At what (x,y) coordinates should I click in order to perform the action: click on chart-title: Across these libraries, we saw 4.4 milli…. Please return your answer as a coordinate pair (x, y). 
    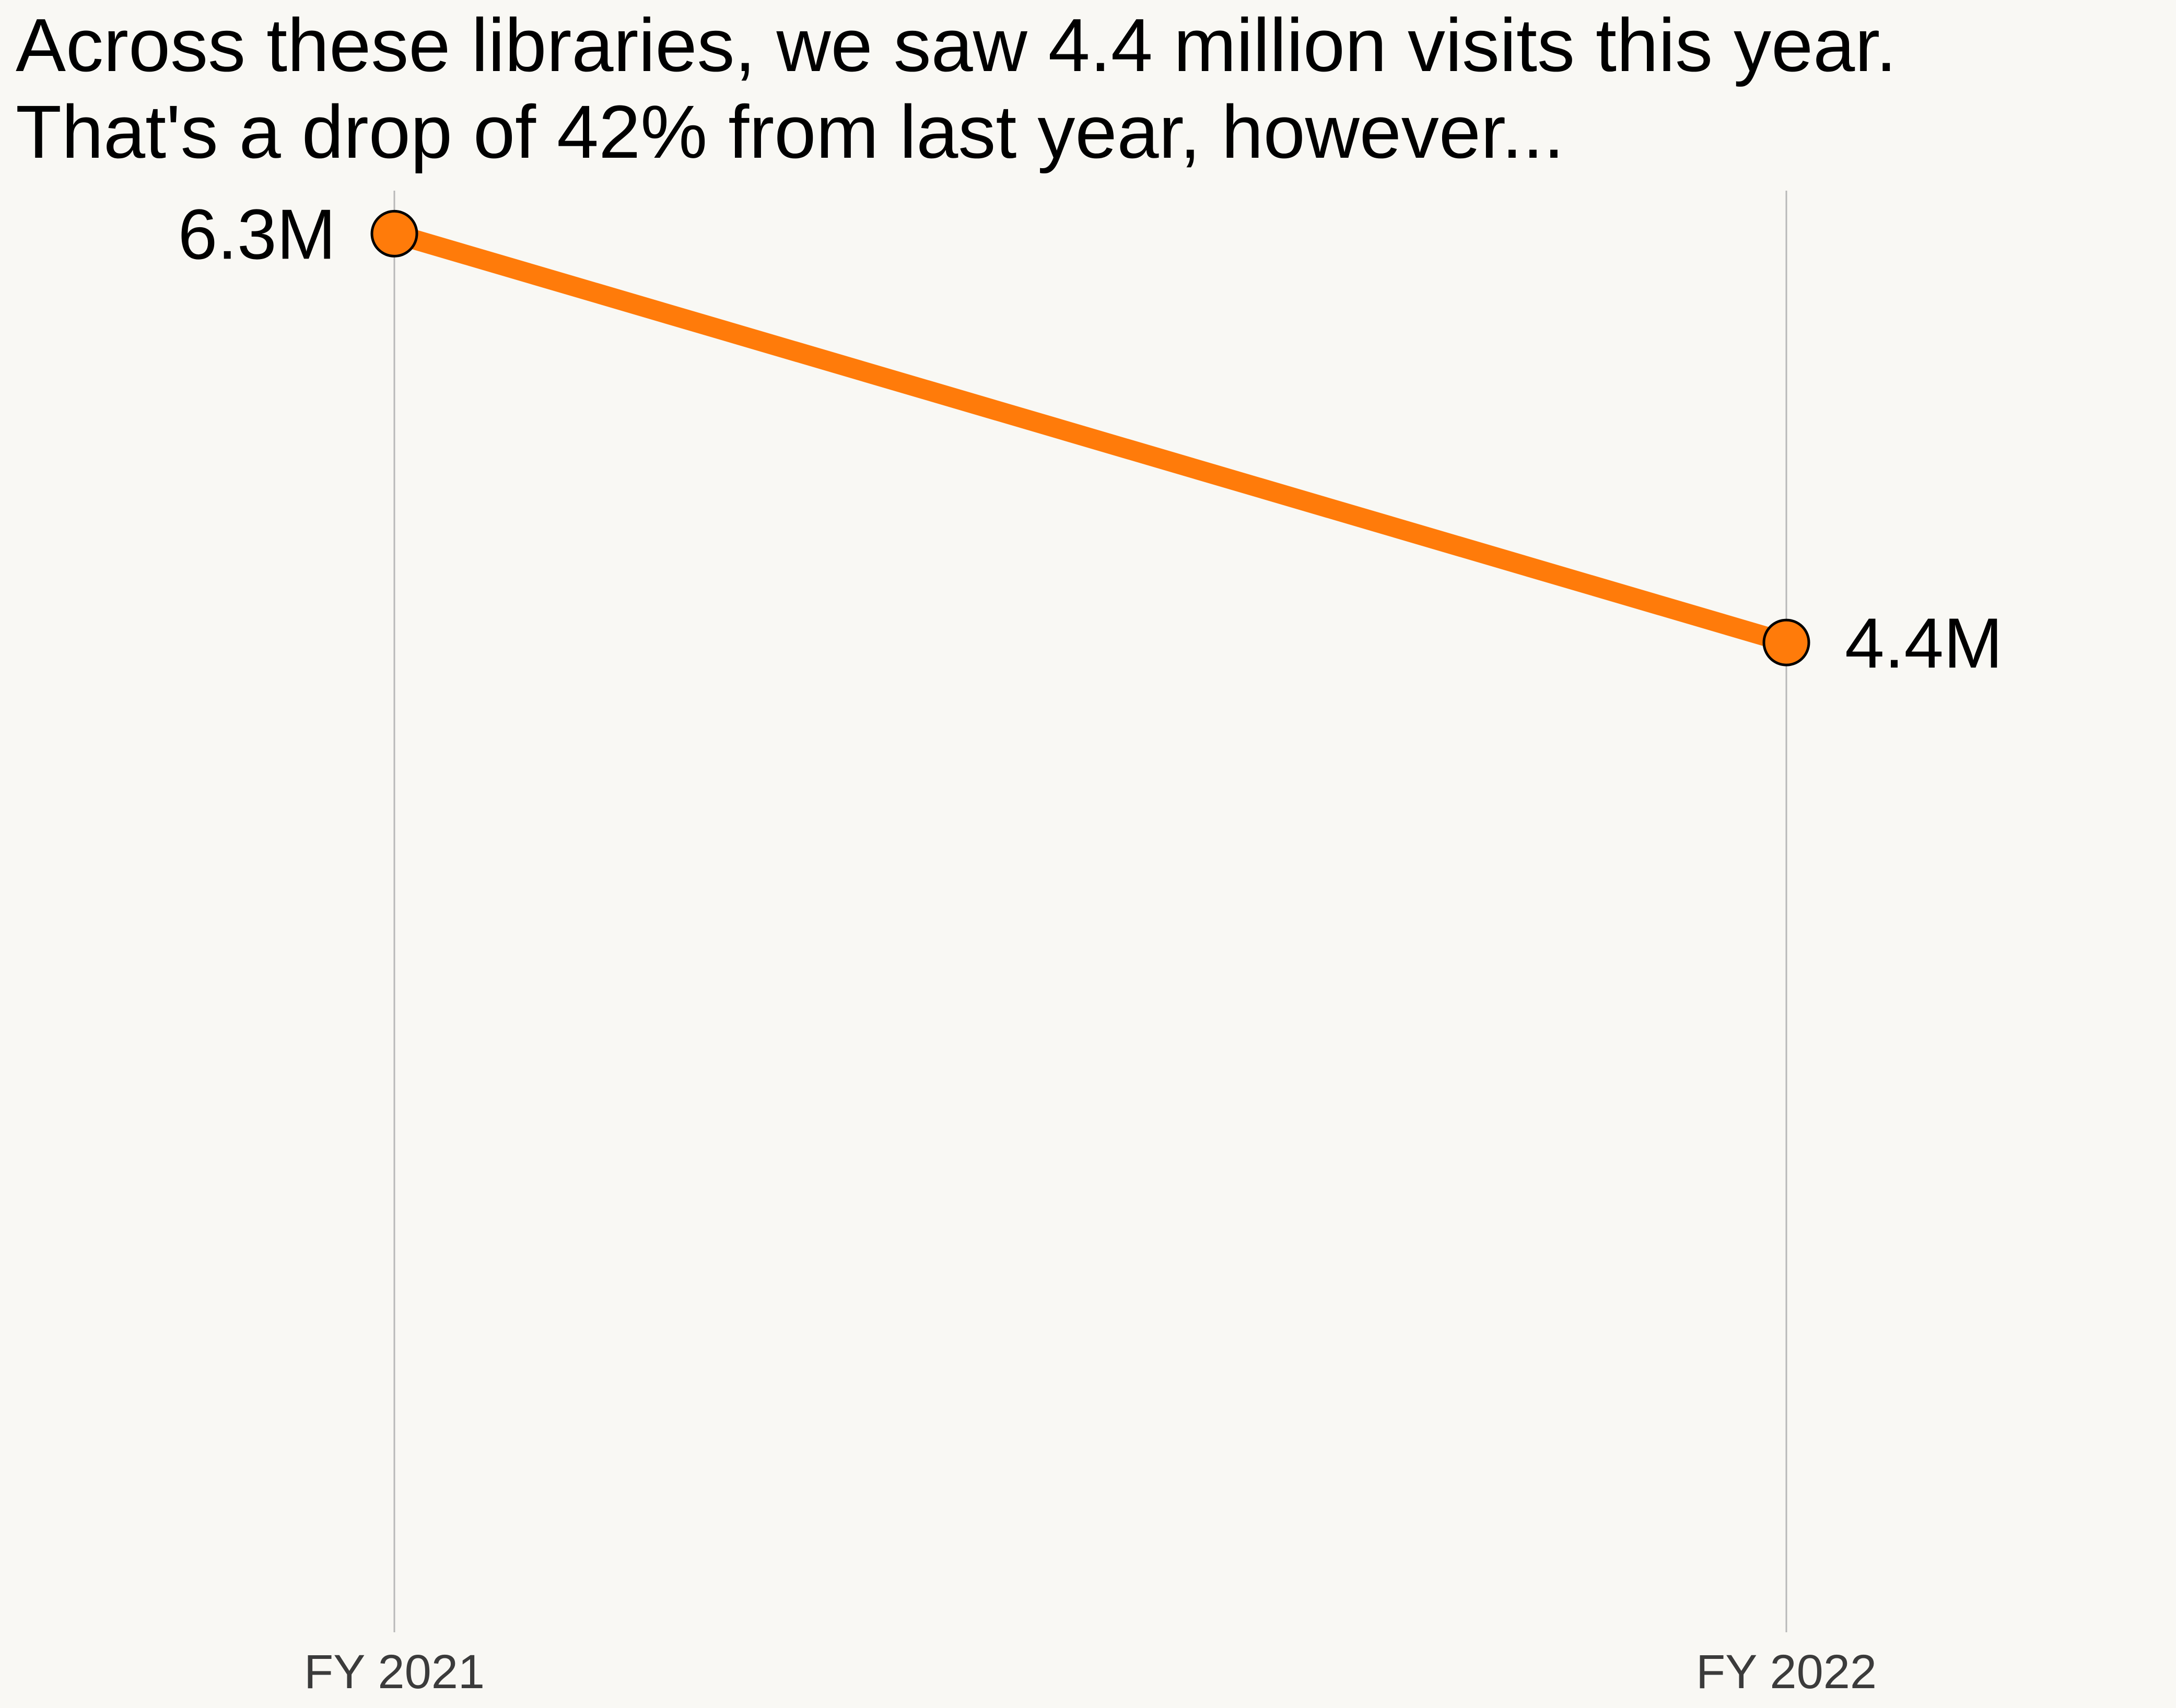
    Looking at the image, I should click on (1087, 89).